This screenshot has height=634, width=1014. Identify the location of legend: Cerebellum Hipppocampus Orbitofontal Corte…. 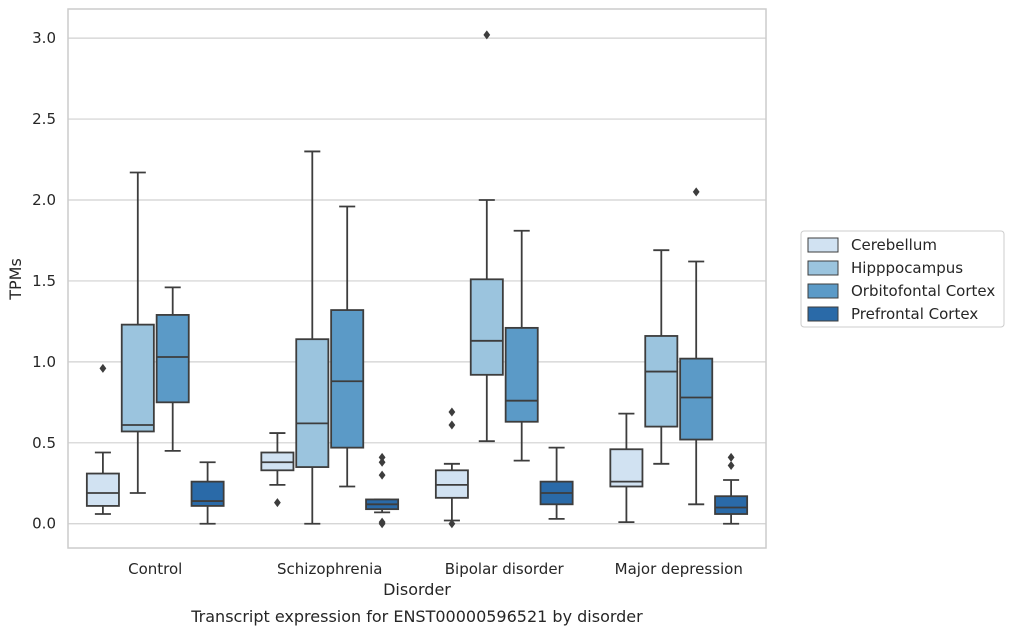
(902, 279).